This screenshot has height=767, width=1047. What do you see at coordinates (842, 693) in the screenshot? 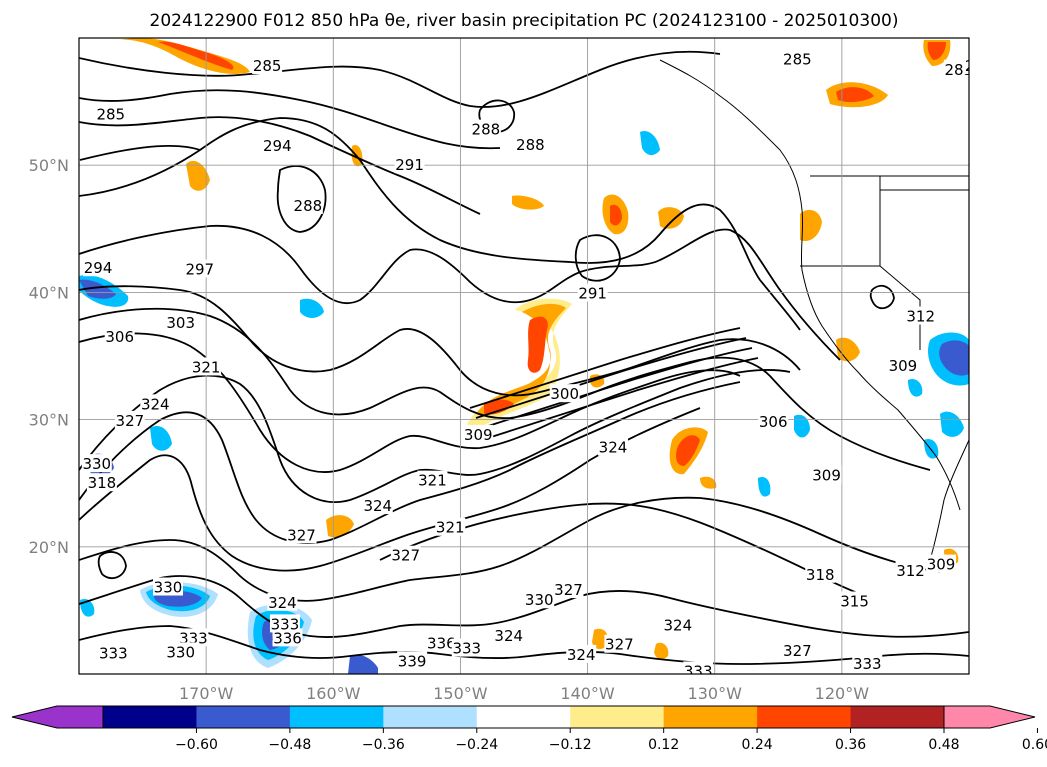
I see `longitude-label: 120°W` at bounding box center [842, 693].